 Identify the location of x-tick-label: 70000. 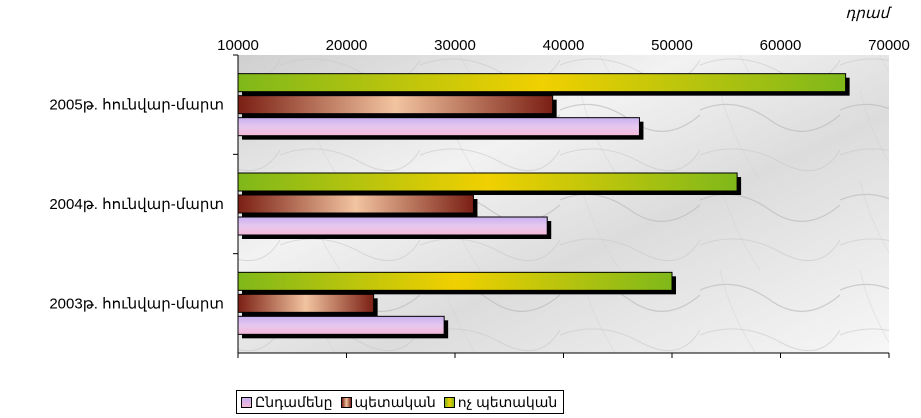
(889, 45).